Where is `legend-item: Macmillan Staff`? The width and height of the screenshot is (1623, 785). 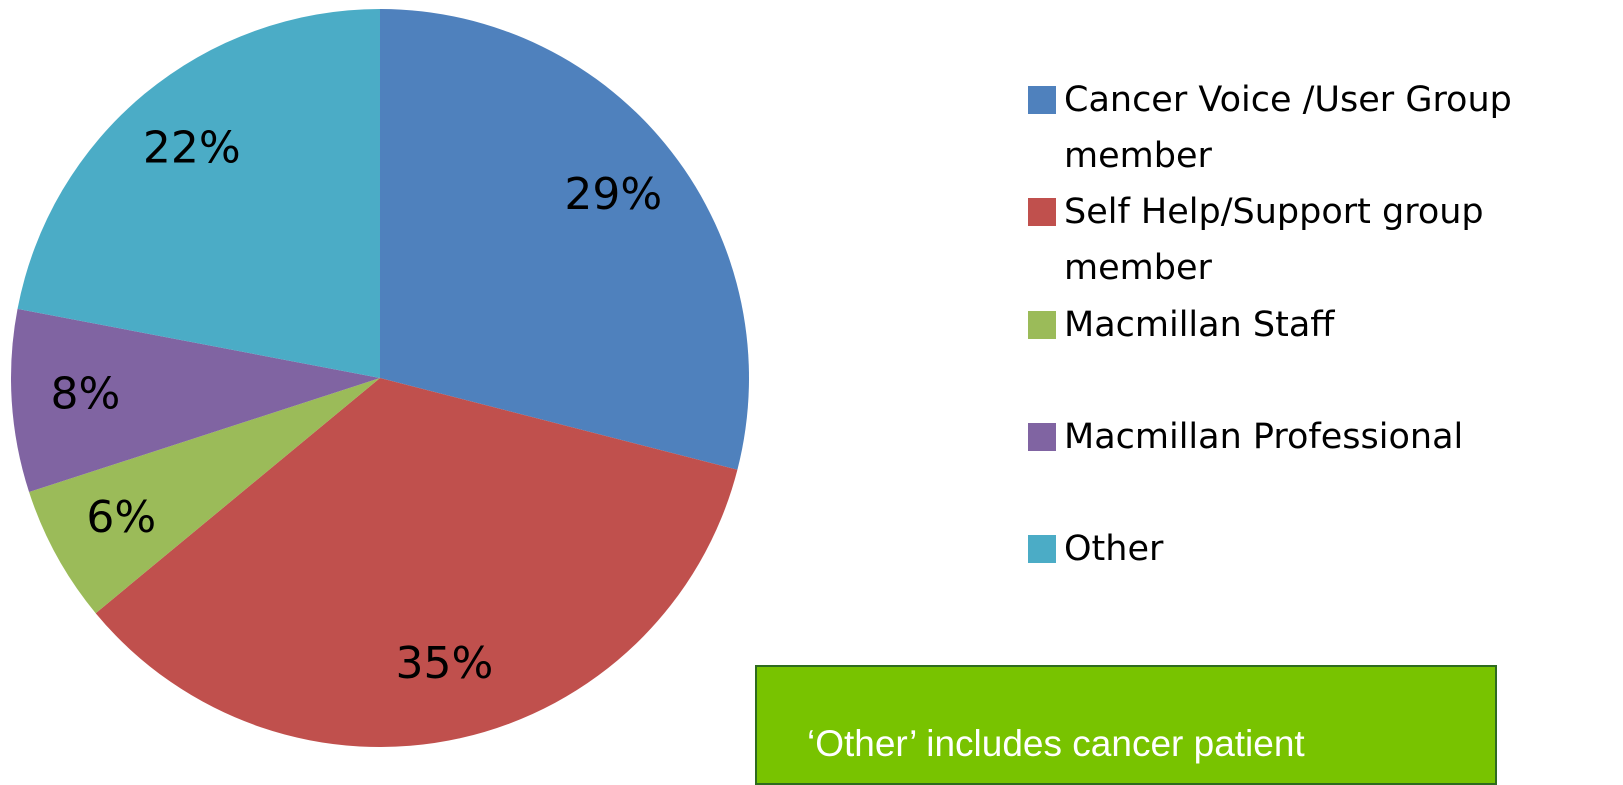 legend-item: Macmillan Staff is located at coordinates (1308, 325).